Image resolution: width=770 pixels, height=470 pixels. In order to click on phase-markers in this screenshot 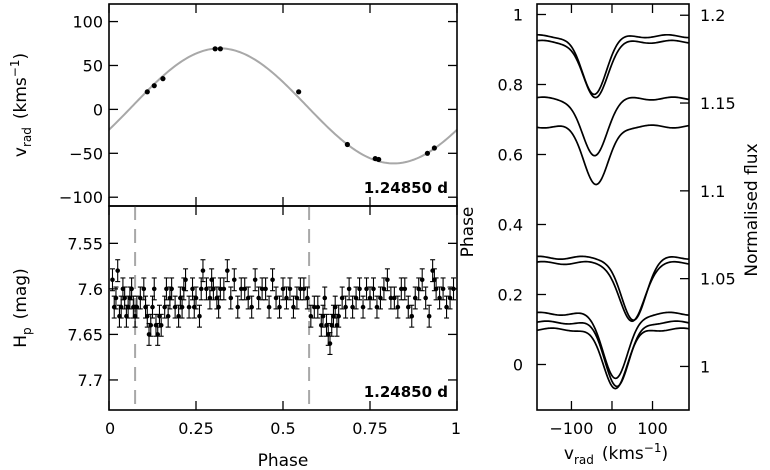, I will do `click(222, 308)`.